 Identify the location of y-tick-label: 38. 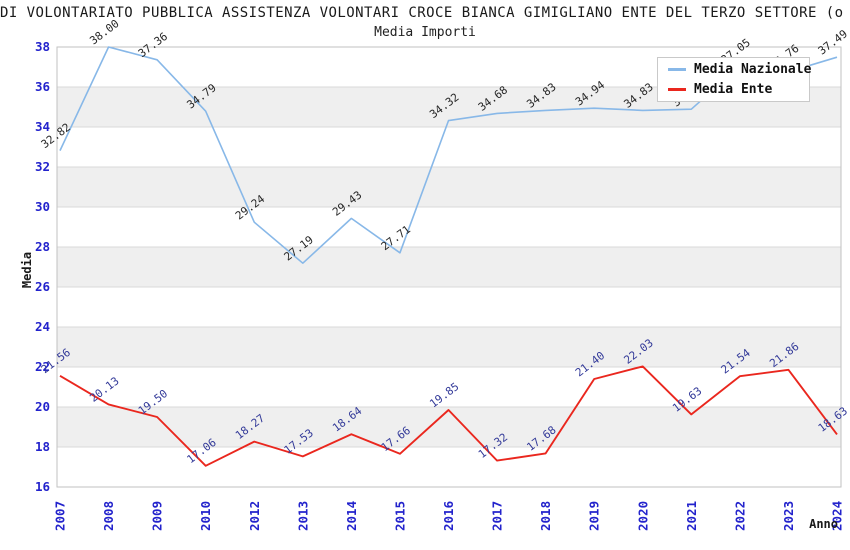
(42, 46).